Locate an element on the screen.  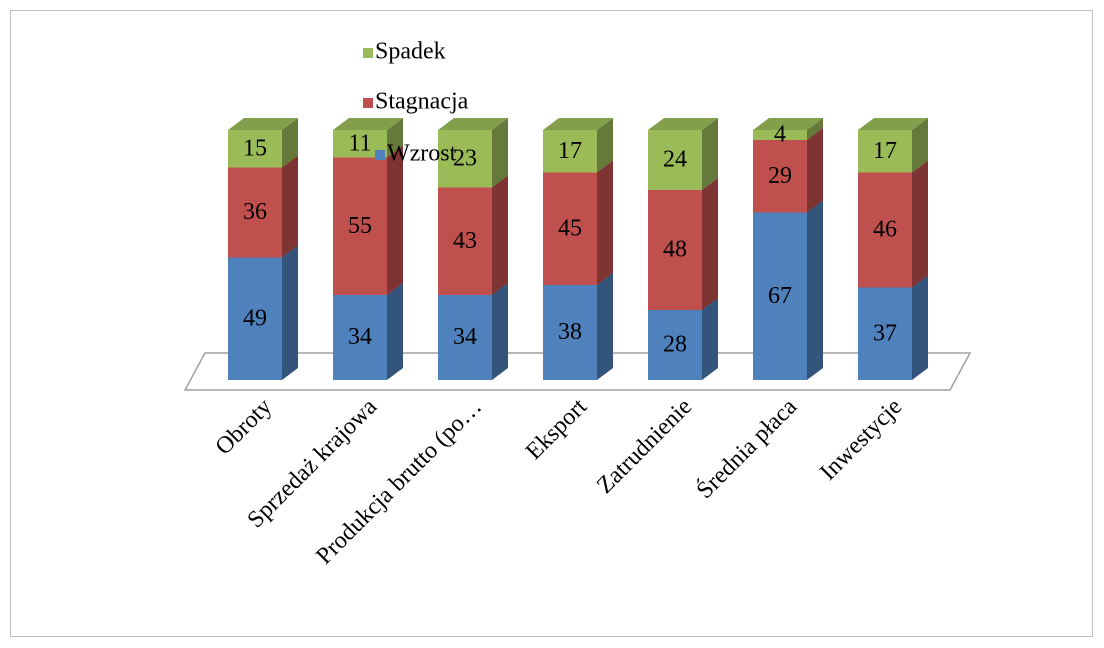
data-label: 48 is located at coordinates (675, 250).